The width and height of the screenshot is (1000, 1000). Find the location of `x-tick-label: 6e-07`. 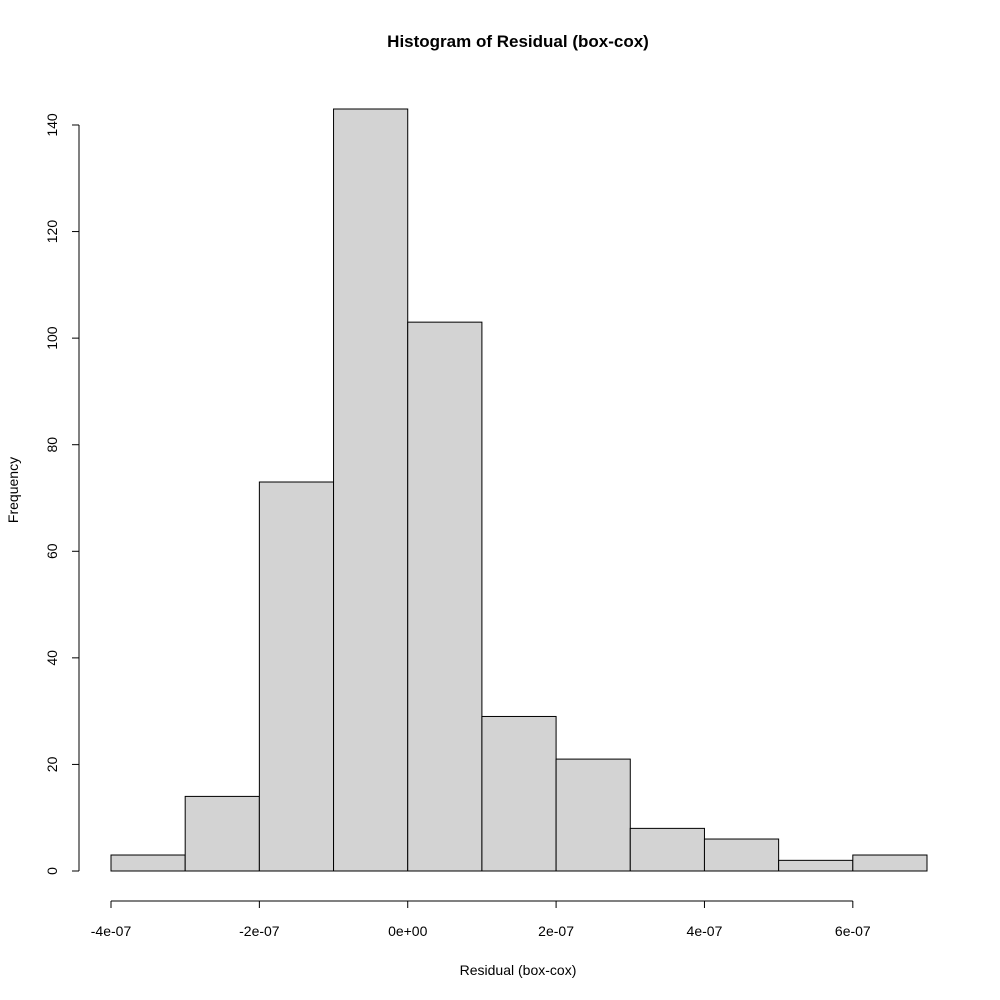

x-tick-label: 6e-07 is located at coordinates (853, 931).